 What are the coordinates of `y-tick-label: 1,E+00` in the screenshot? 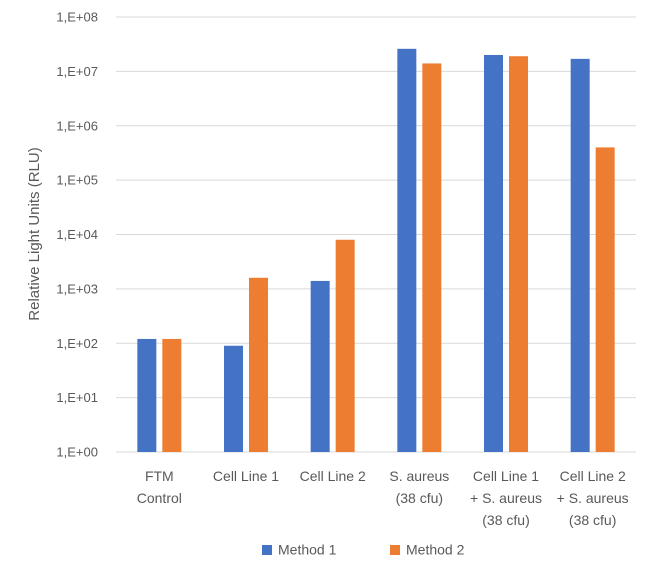 It's located at (77, 452).